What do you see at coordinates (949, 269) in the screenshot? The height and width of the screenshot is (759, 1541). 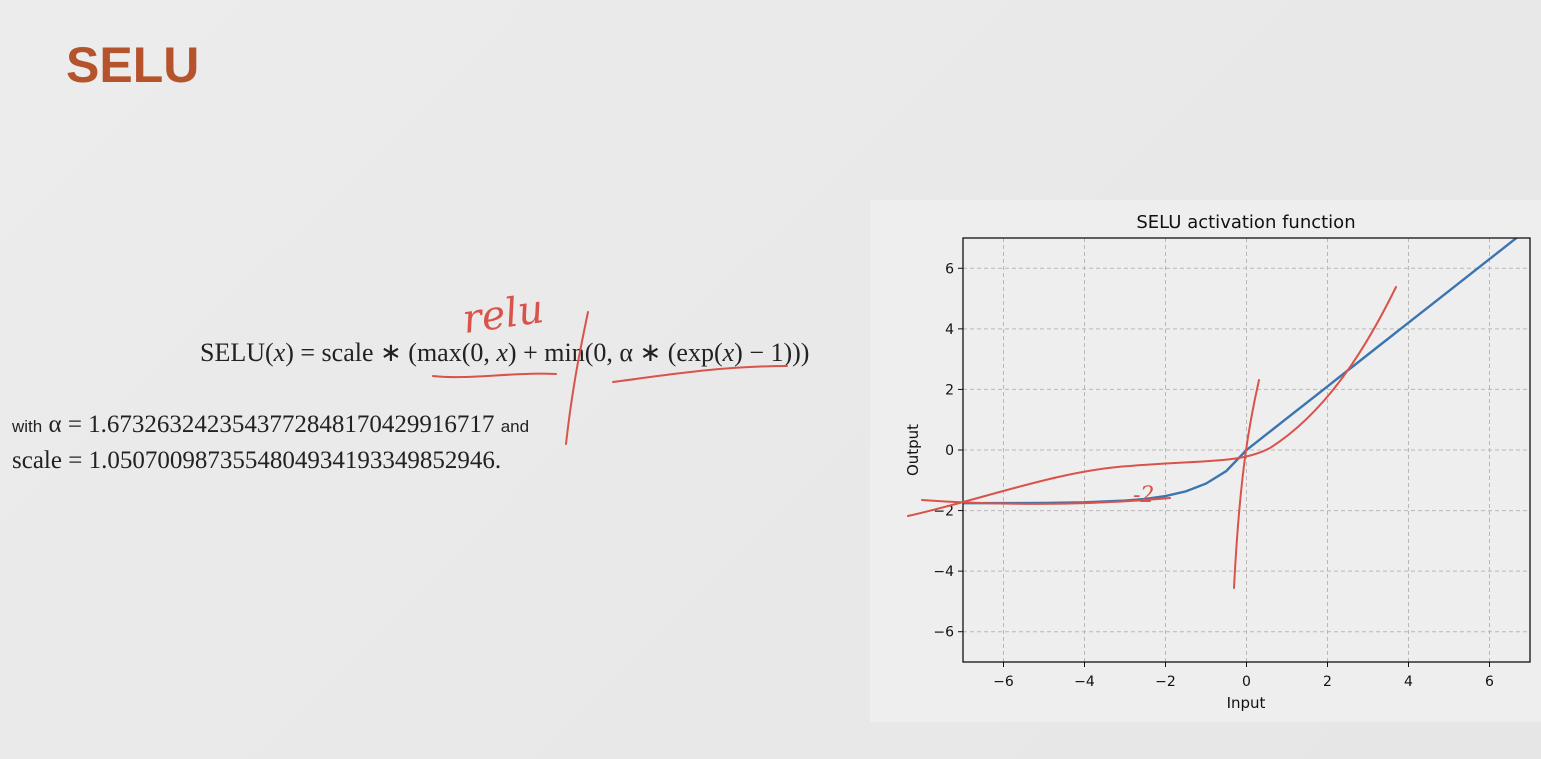 I see `y-tick-label: 6` at bounding box center [949, 269].